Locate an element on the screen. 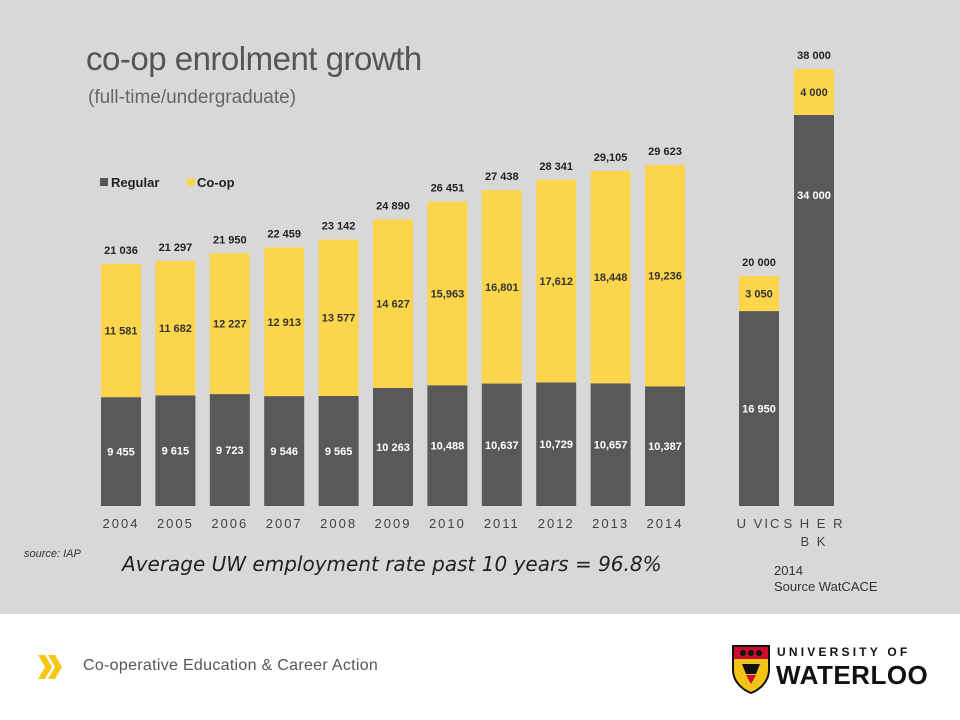 The height and width of the screenshot is (720, 960). legend-label-regular: Regular is located at coordinates (135, 182).